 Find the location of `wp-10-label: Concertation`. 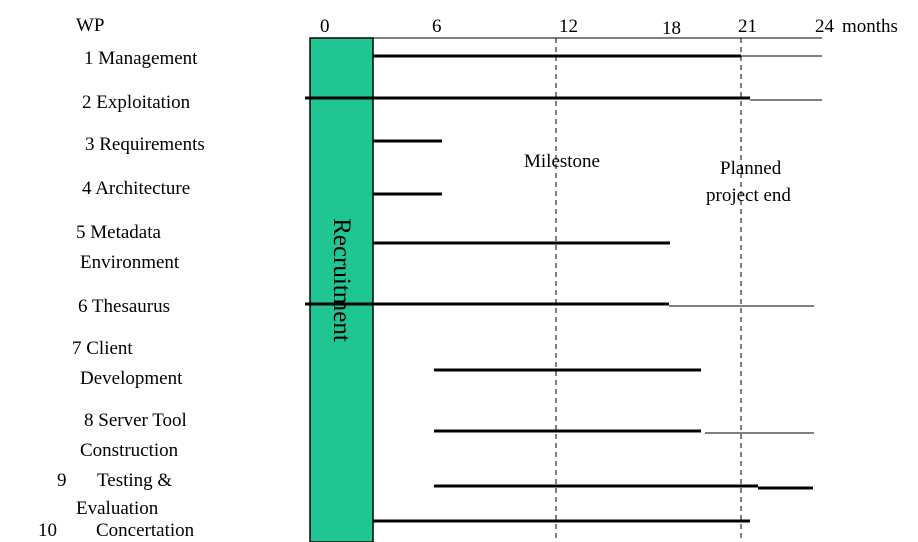

wp-10-label: Concertation is located at coordinates (145, 530).